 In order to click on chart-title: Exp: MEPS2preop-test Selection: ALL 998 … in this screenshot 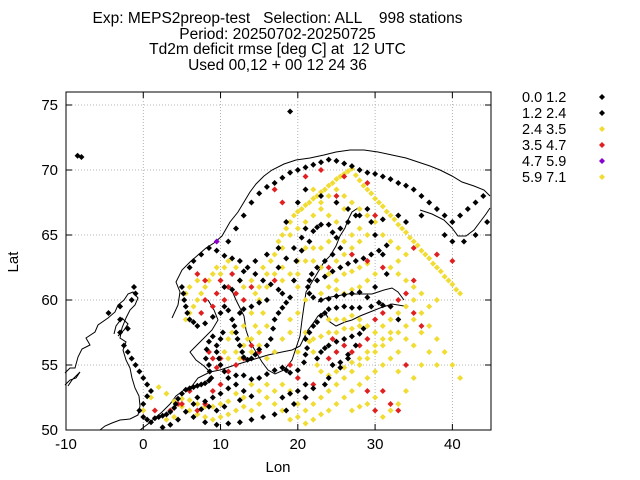, I will do `click(277, 42)`.